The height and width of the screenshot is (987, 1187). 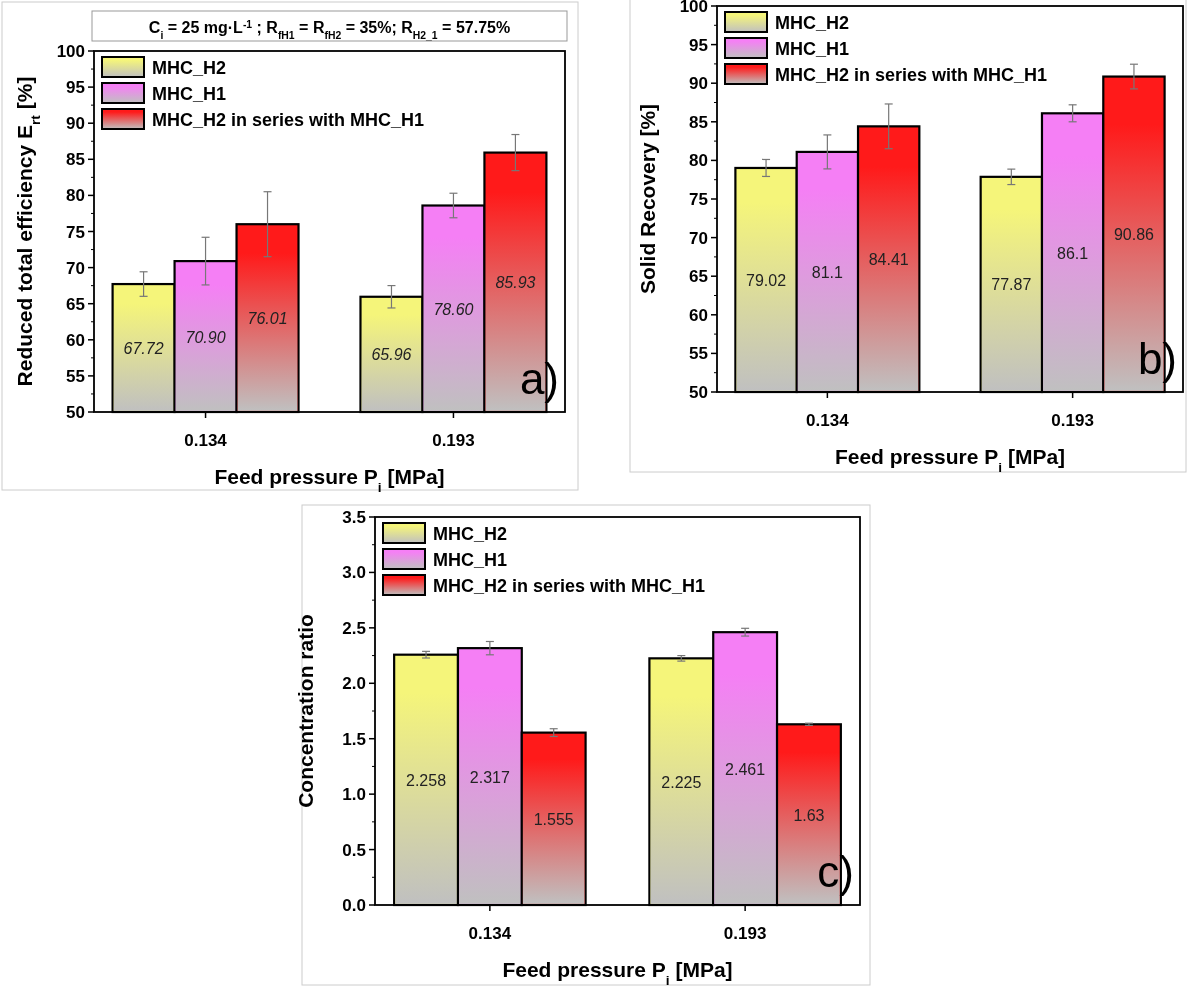 What do you see at coordinates (426, 780) in the screenshot?
I see `data-label: 2.258` at bounding box center [426, 780].